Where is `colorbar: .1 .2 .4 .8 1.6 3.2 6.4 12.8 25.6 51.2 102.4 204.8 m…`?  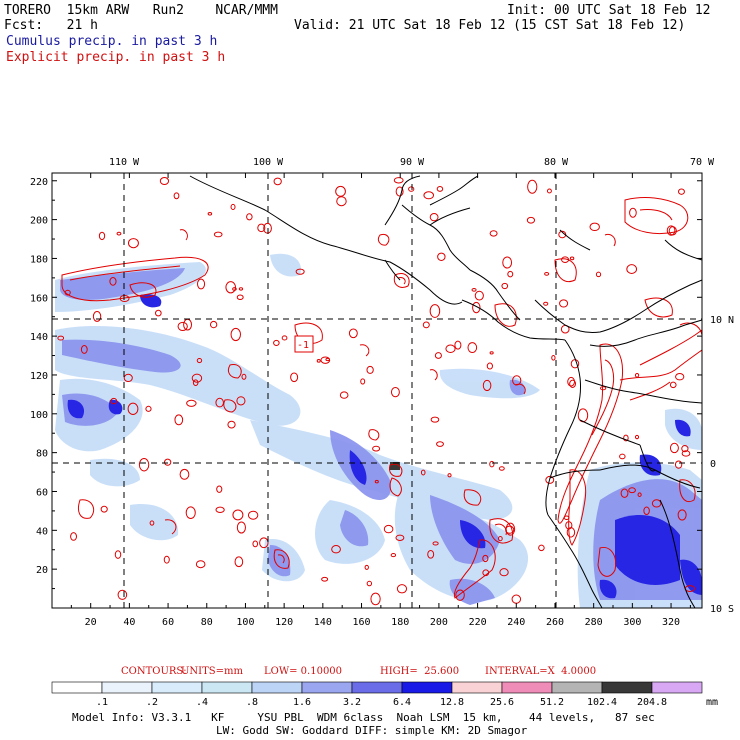 colorbar: .1 .2 .4 .8 1.6 3.2 6.4 12.8 25.6 51.2 102.4 204.8 m… is located at coordinates (384, 694).